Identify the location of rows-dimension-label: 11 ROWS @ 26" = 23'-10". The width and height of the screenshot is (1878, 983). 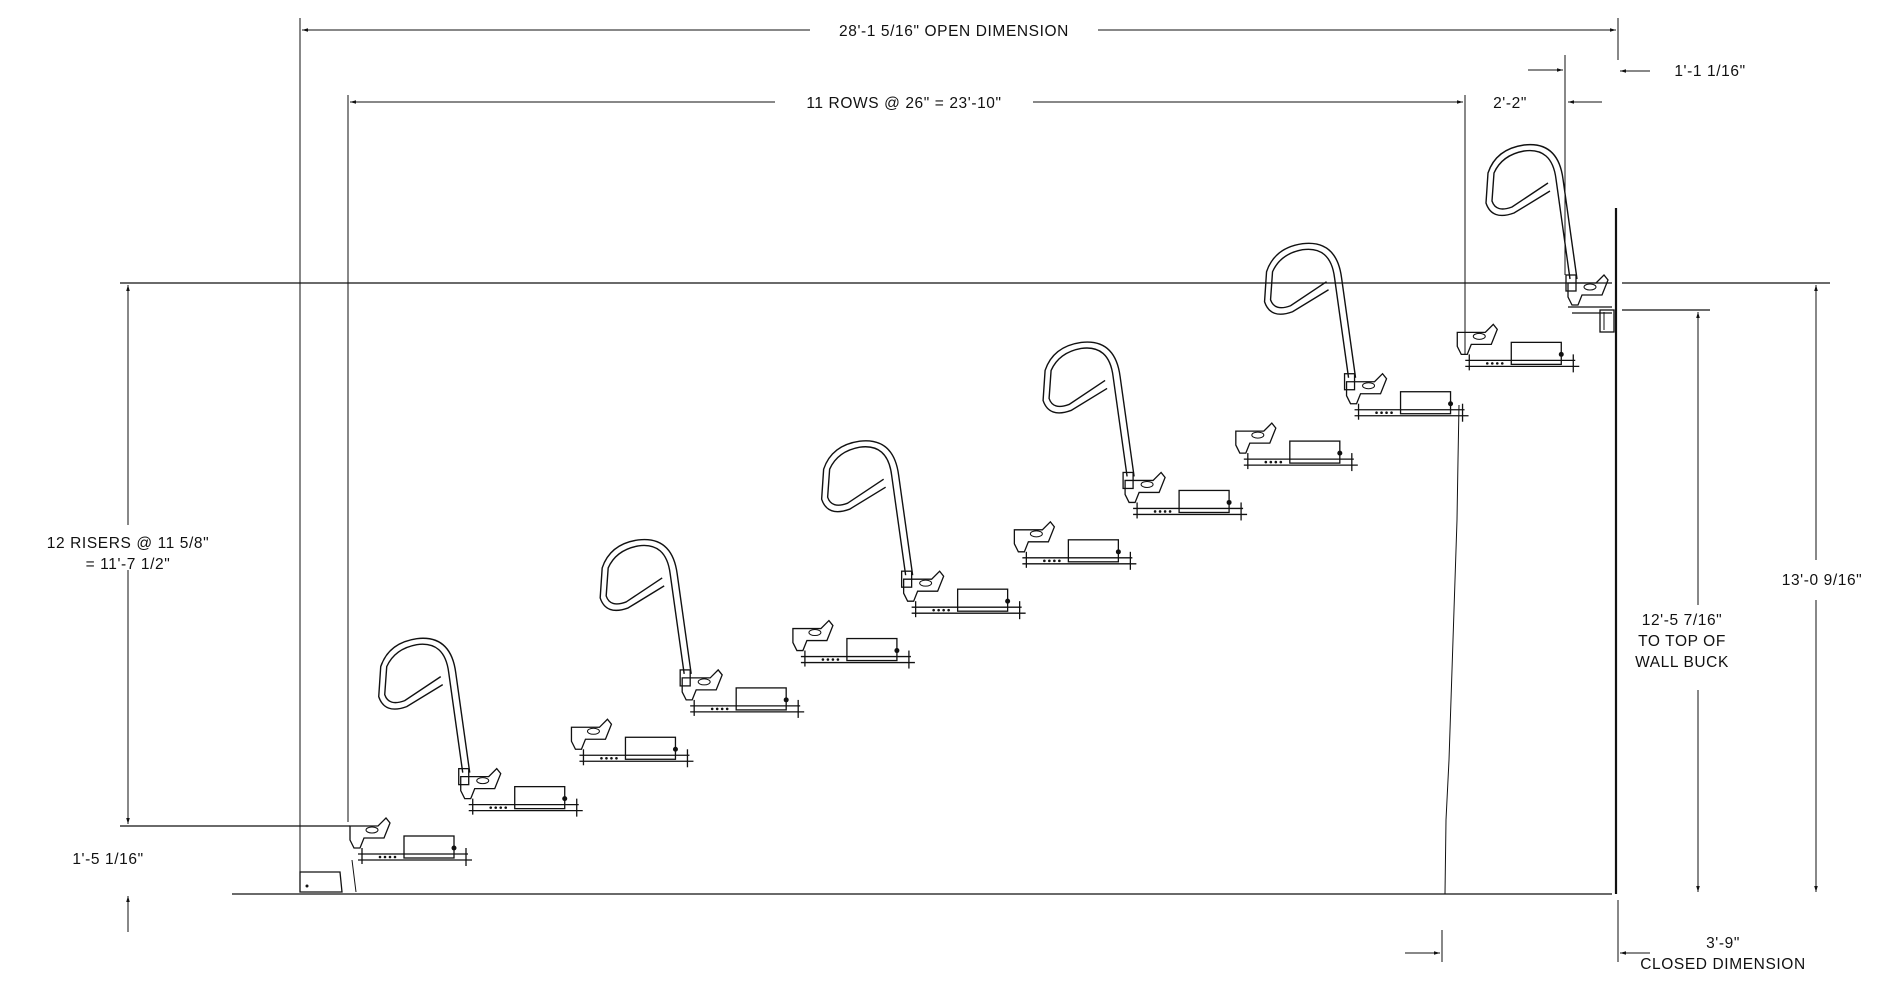
(903, 103).